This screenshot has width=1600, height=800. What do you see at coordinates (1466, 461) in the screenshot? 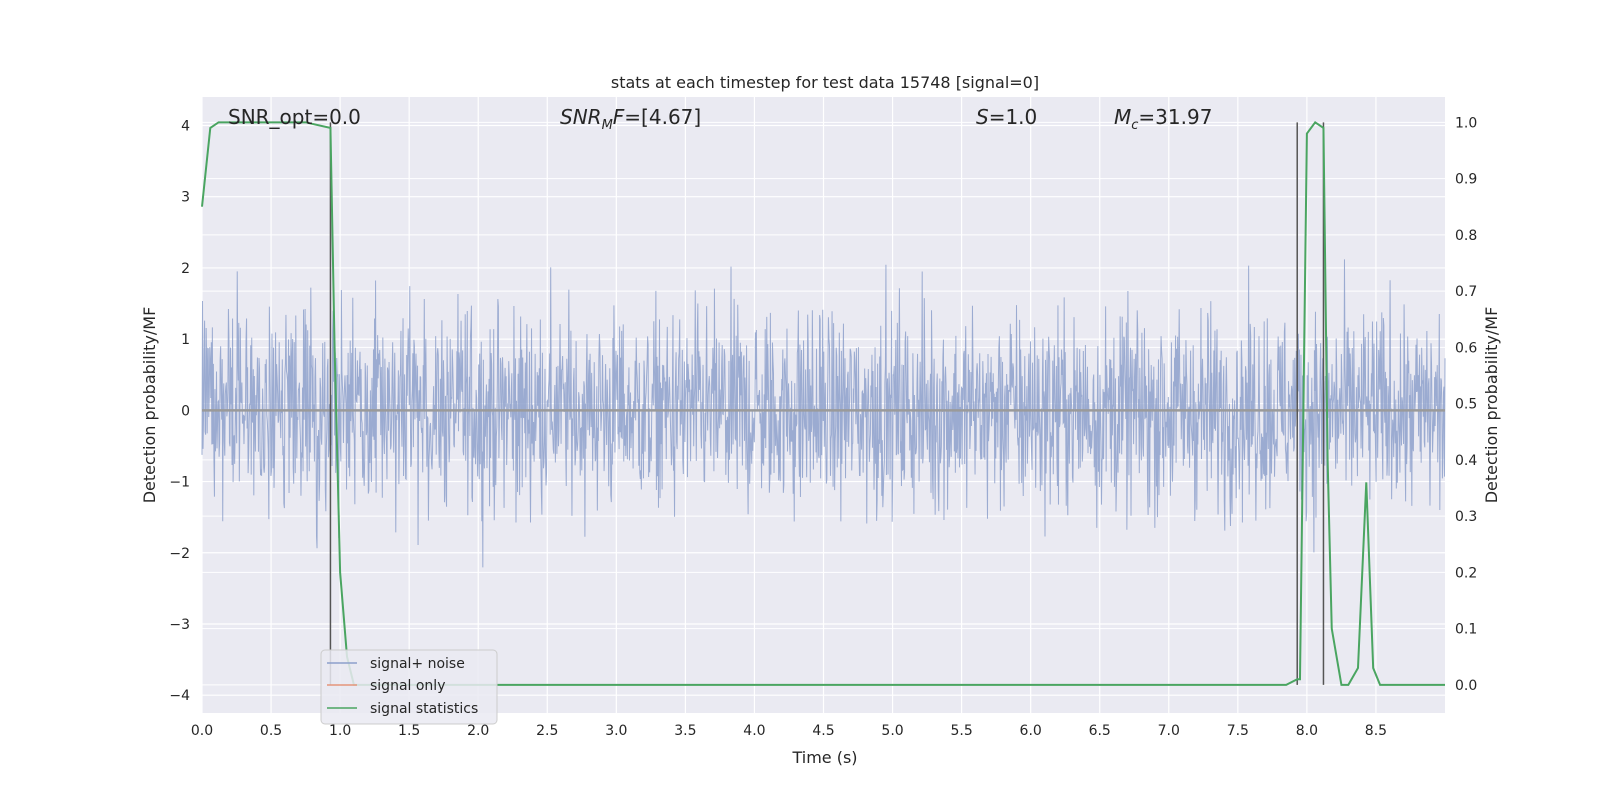
I see `y-tick-label-right: 0.4` at bounding box center [1466, 461].